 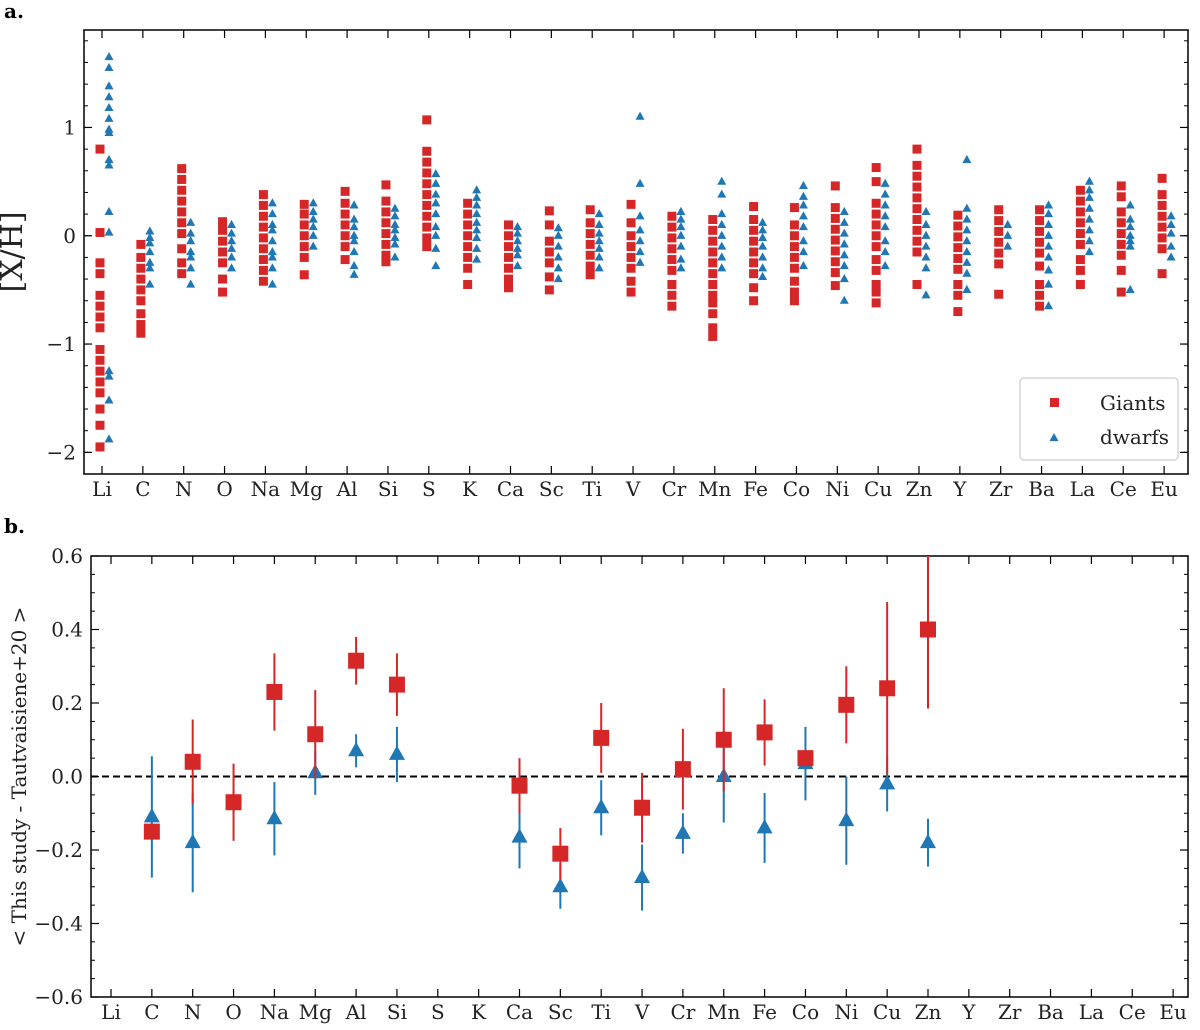 What do you see at coordinates (67, 630) in the screenshot?
I see `y-tick-label: 0.4` at bounding box center [67, 630].